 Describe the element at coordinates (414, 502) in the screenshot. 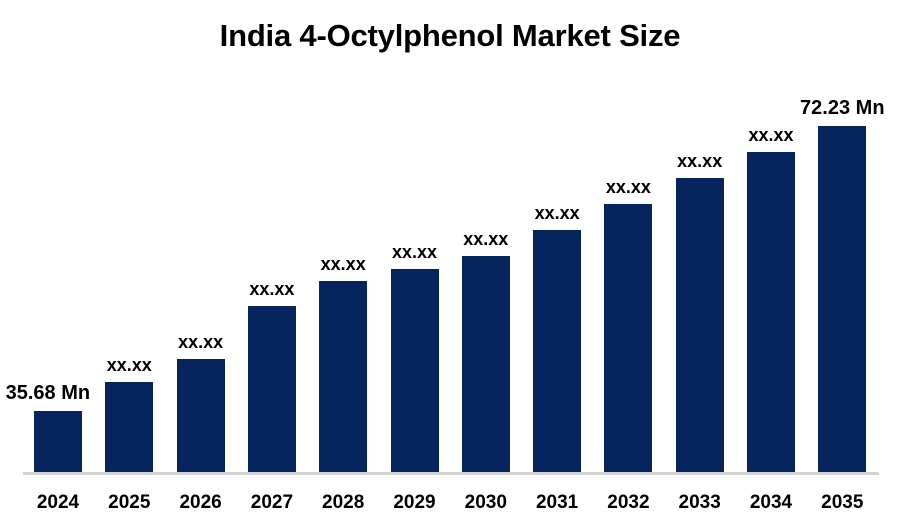

I see `x-axis-tick-label: 2029` at that location.